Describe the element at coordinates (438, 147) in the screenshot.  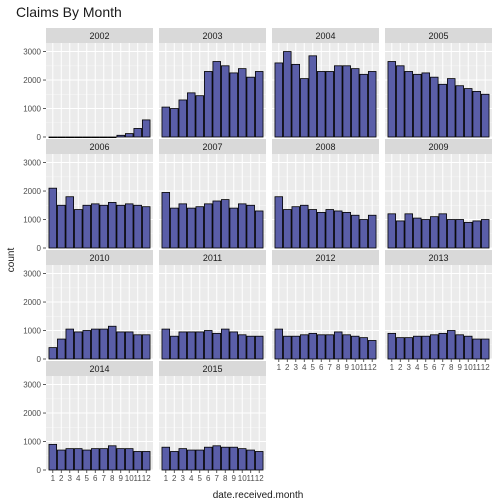
I see `facet-strip-label: 2009` at that location.